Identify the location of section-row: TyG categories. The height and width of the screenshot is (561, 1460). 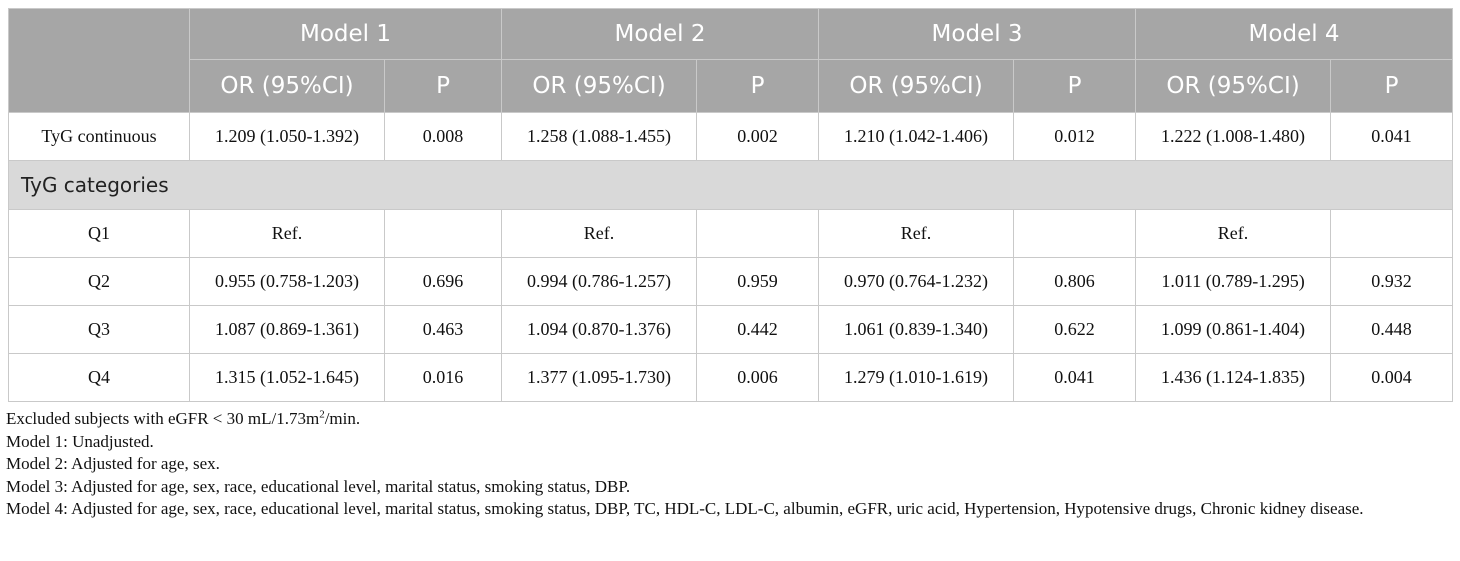
(730, 185).